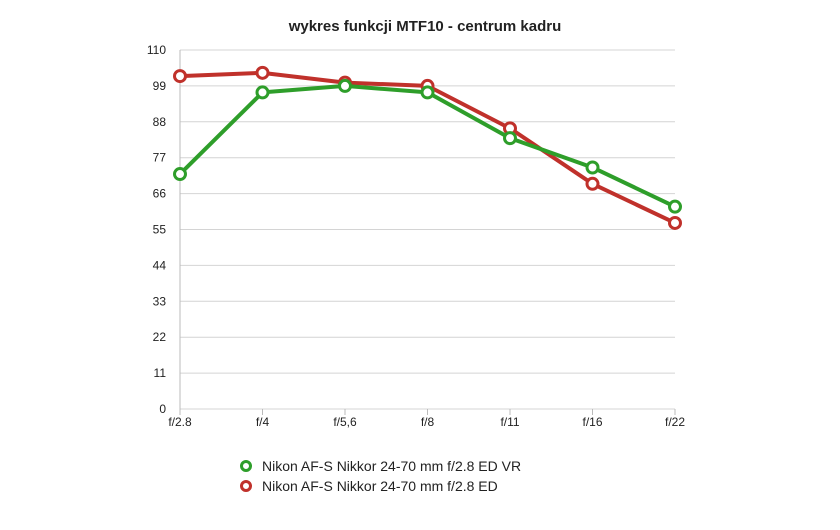 Image resolution: width=840 pixels, height=530 pixels. What do you see at coordinates (160, 265) in the screenshot?
I see `y-tick-label: 44` at bounding box center [160, 265].